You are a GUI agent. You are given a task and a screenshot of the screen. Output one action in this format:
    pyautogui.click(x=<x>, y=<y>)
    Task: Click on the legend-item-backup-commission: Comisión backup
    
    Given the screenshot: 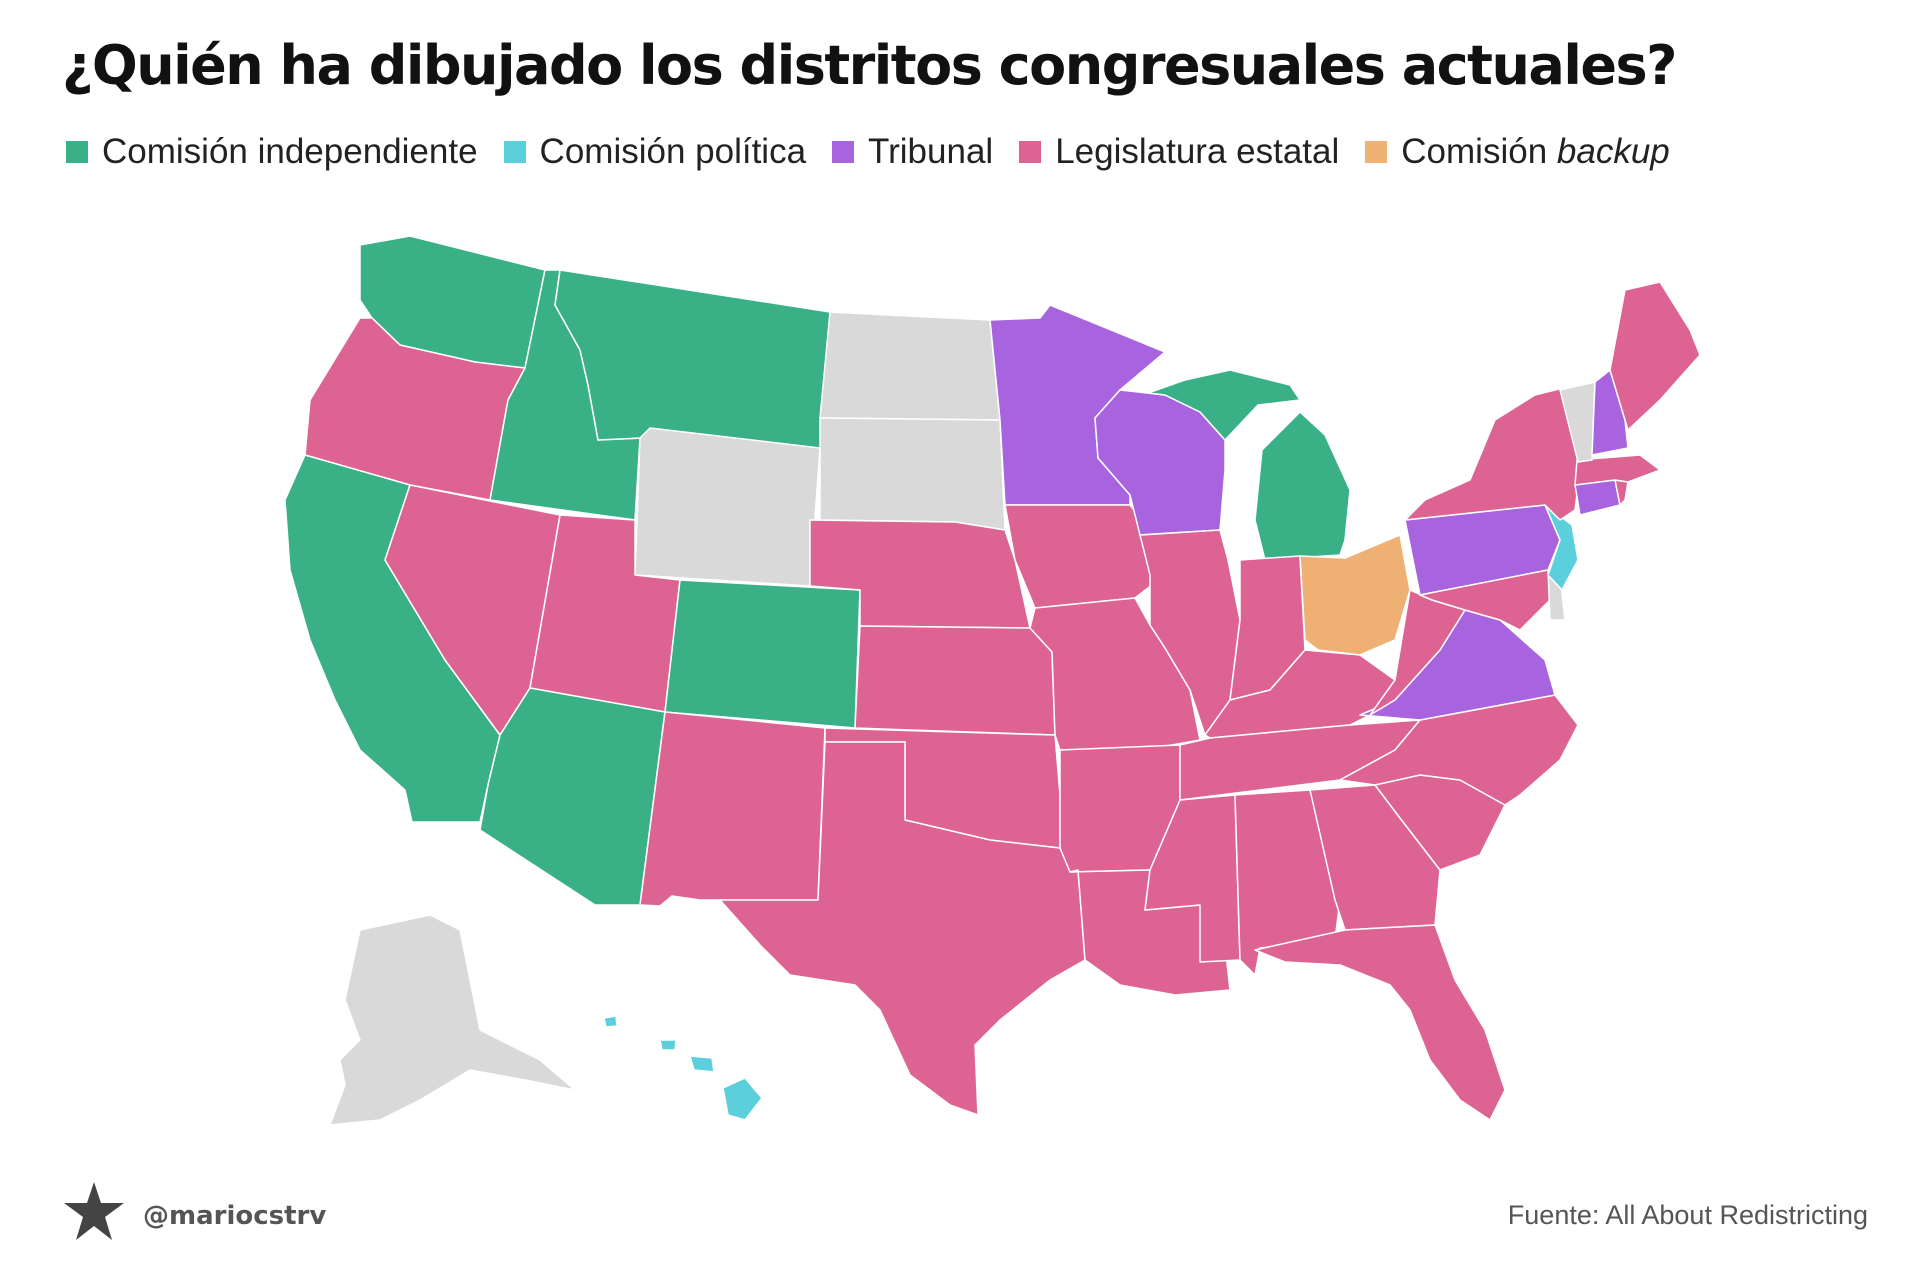 What is the action you would take?
    pyautogui.click(x=1517, y=152)
    